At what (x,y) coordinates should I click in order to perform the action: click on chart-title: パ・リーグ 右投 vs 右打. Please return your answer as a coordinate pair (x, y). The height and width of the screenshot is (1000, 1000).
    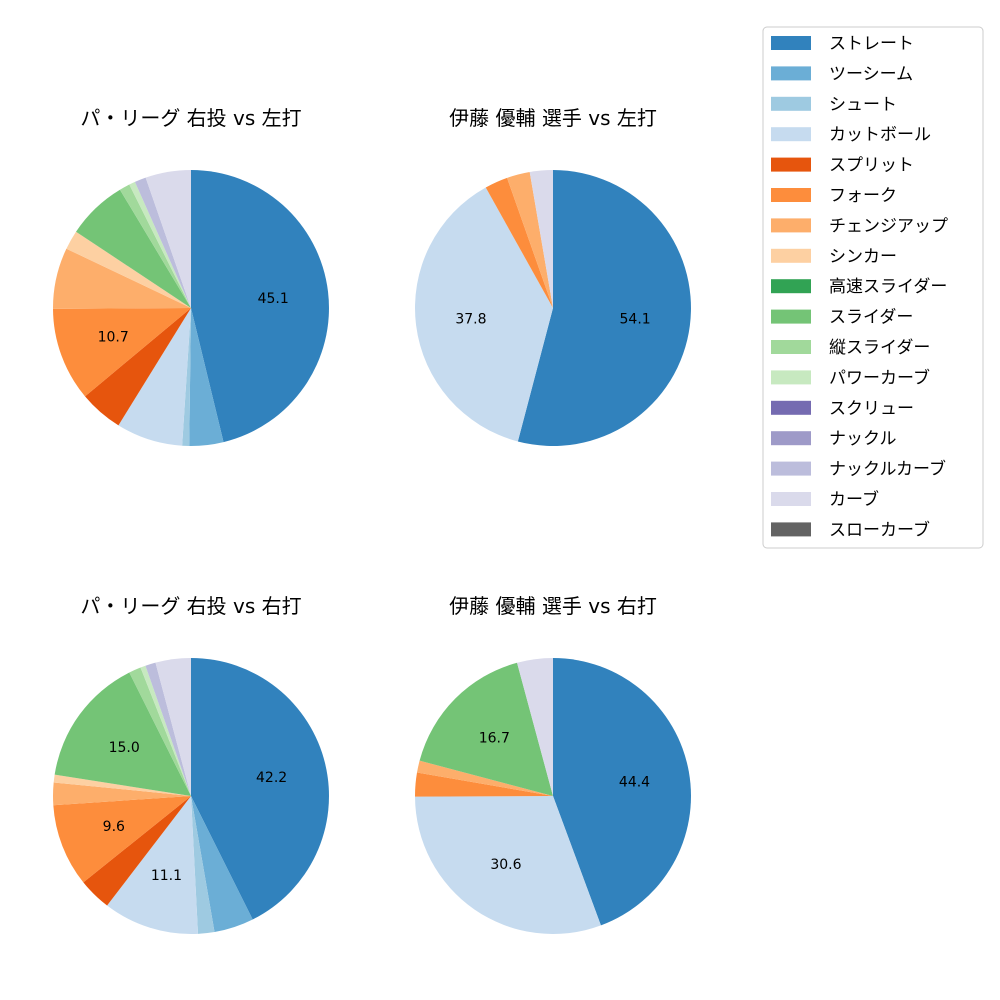
    Looking at the image, I should click on (190, 606).